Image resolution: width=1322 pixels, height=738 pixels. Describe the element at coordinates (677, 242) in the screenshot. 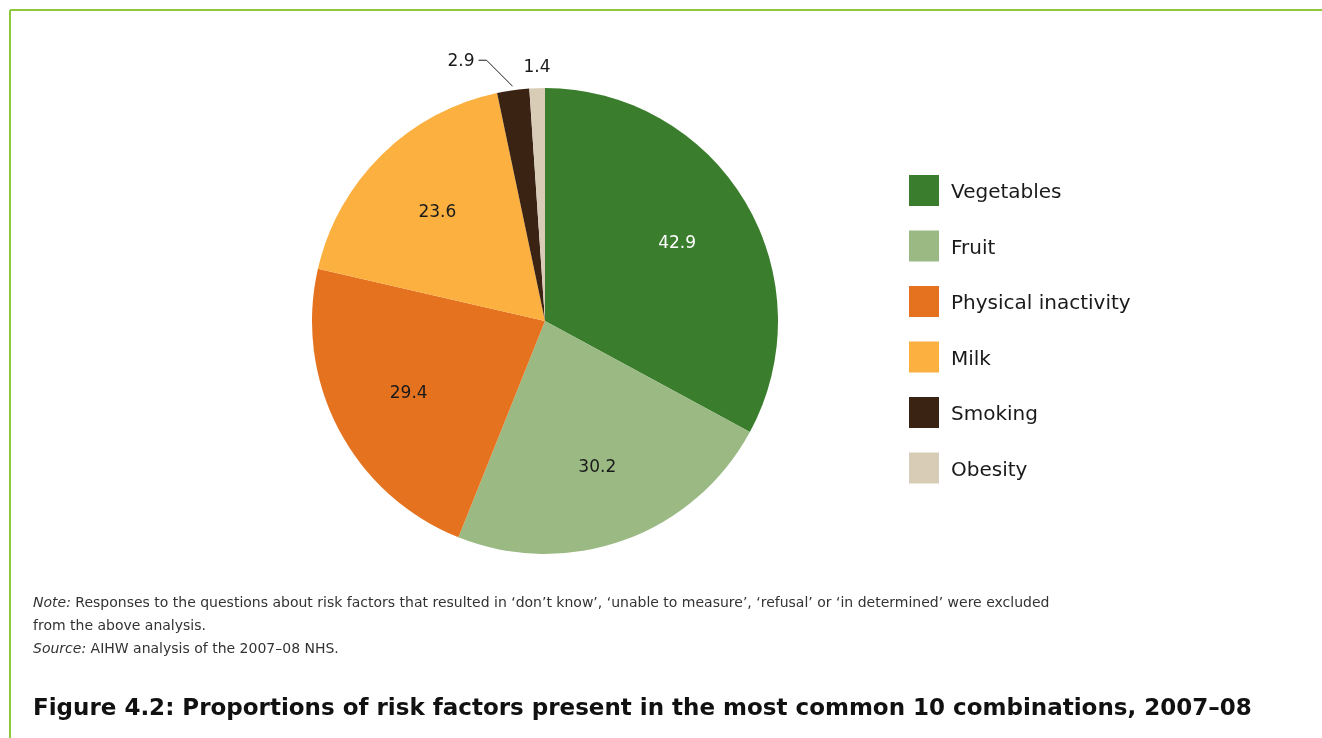

I see `data-label: 42.9` at that location.